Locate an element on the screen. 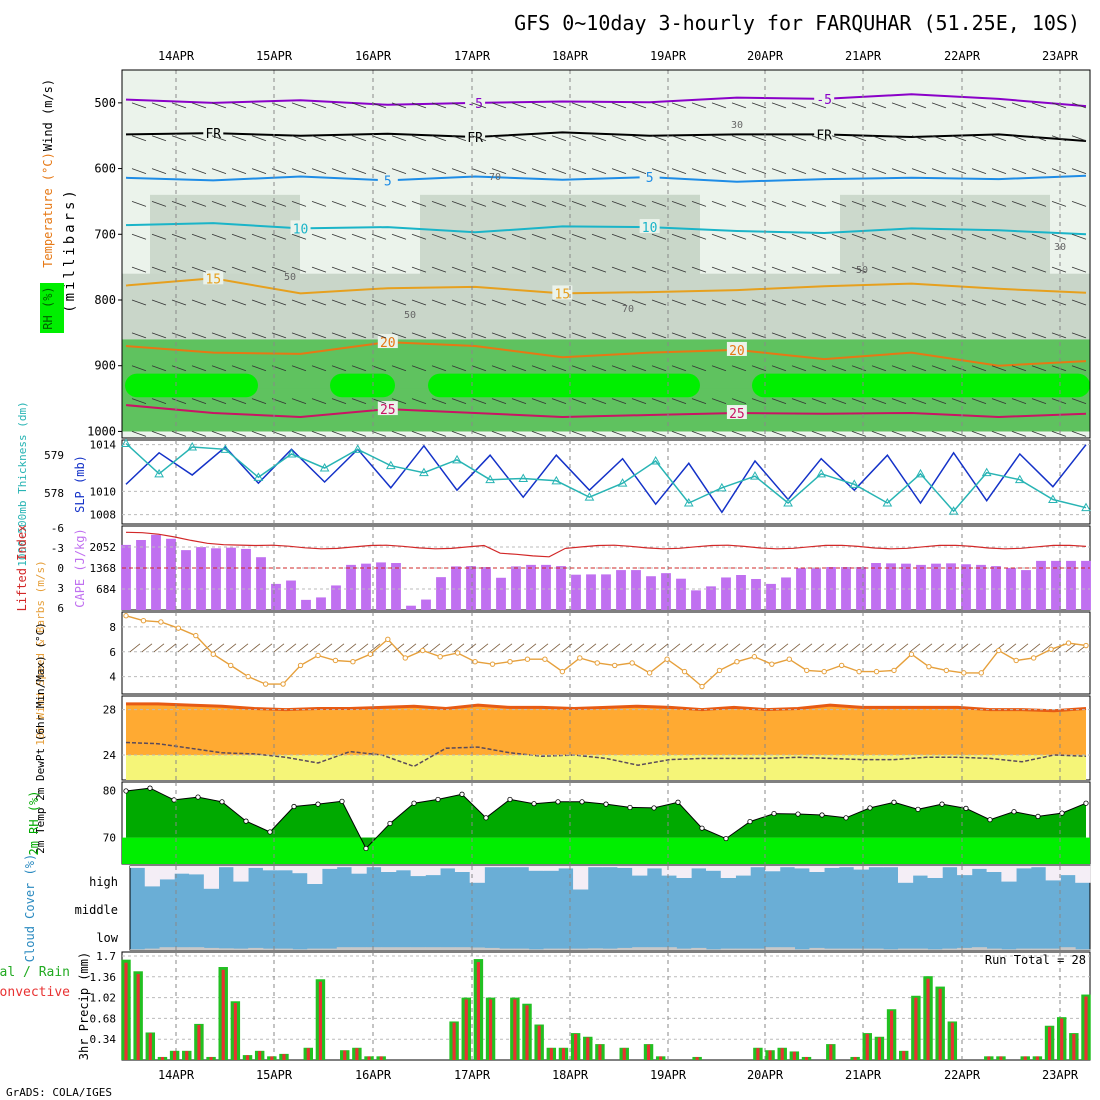  date-label-bottom: 20APR is located at coordinates (765, 1075).